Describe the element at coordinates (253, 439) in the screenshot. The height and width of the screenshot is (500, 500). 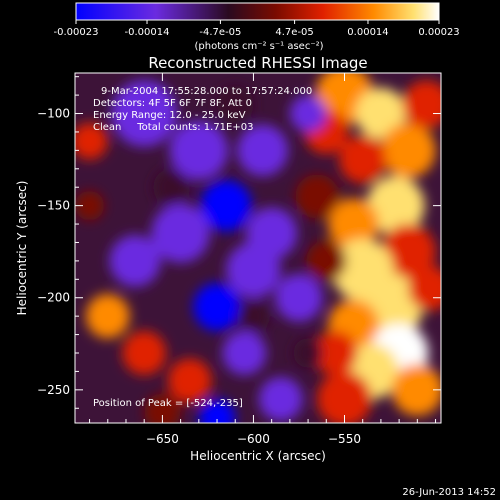
I see `x-tick-label: −600` at that location.